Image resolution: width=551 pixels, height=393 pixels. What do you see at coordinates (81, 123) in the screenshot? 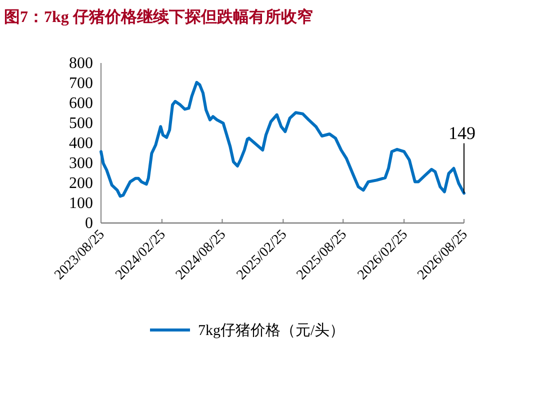
I see `y-tick-label: 500` at bounding box center [81, 123].